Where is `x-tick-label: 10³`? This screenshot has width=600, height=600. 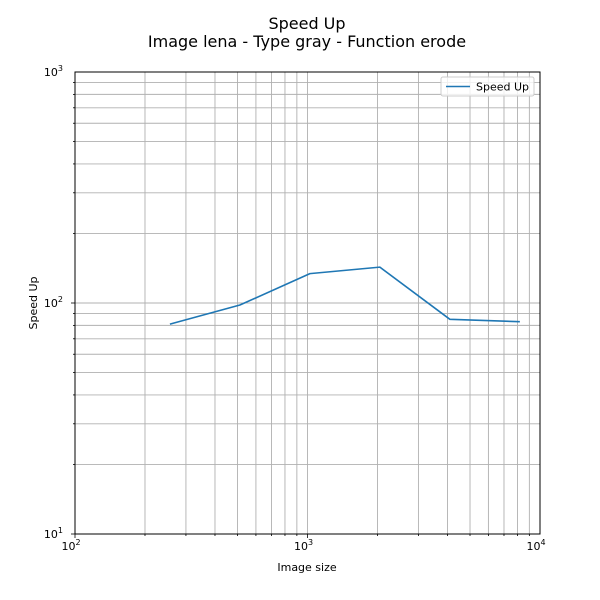 x-tick-label: 10³ is located at coordinates (303, 545).